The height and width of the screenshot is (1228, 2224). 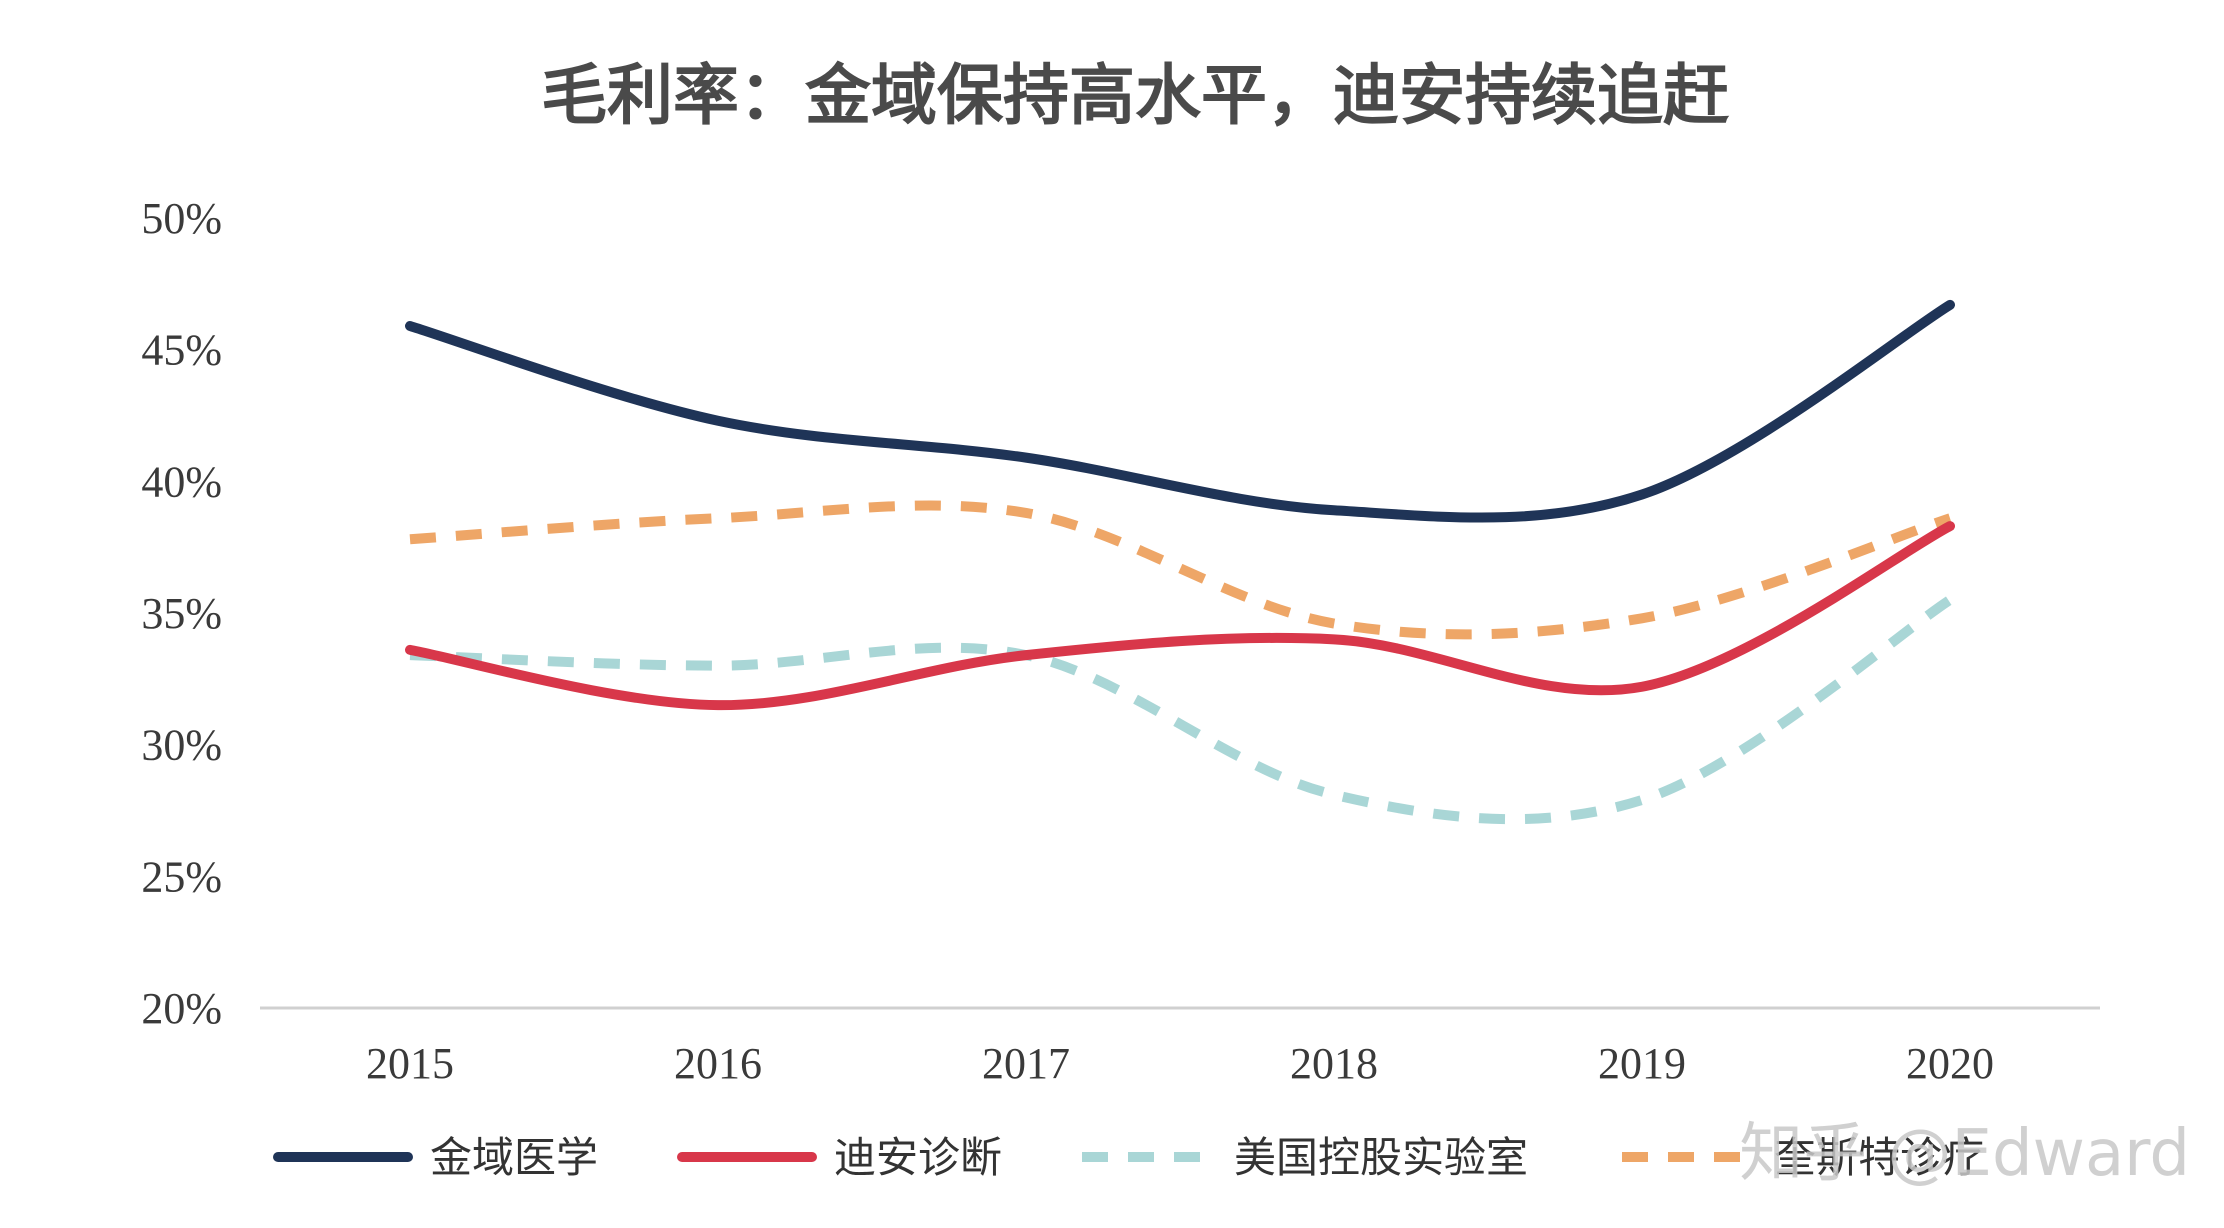 I want to click on y-tick-label: 35%, so click(x=181, y=613).